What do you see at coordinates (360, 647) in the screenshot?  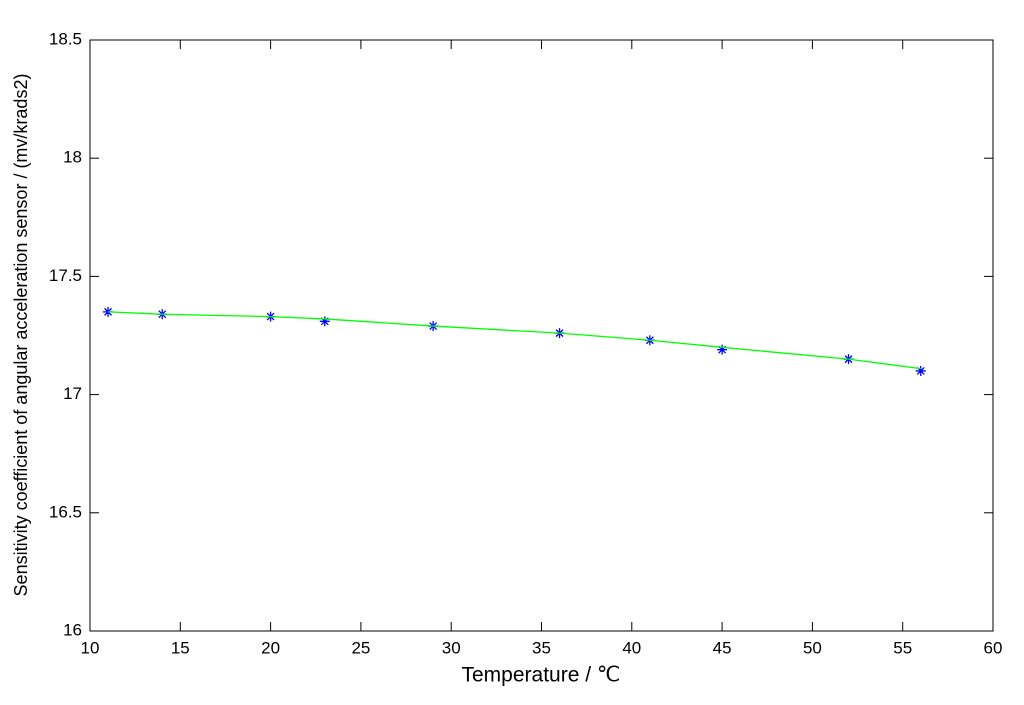 I see `x-tick-label: 25` at bounding box center [360, 647].